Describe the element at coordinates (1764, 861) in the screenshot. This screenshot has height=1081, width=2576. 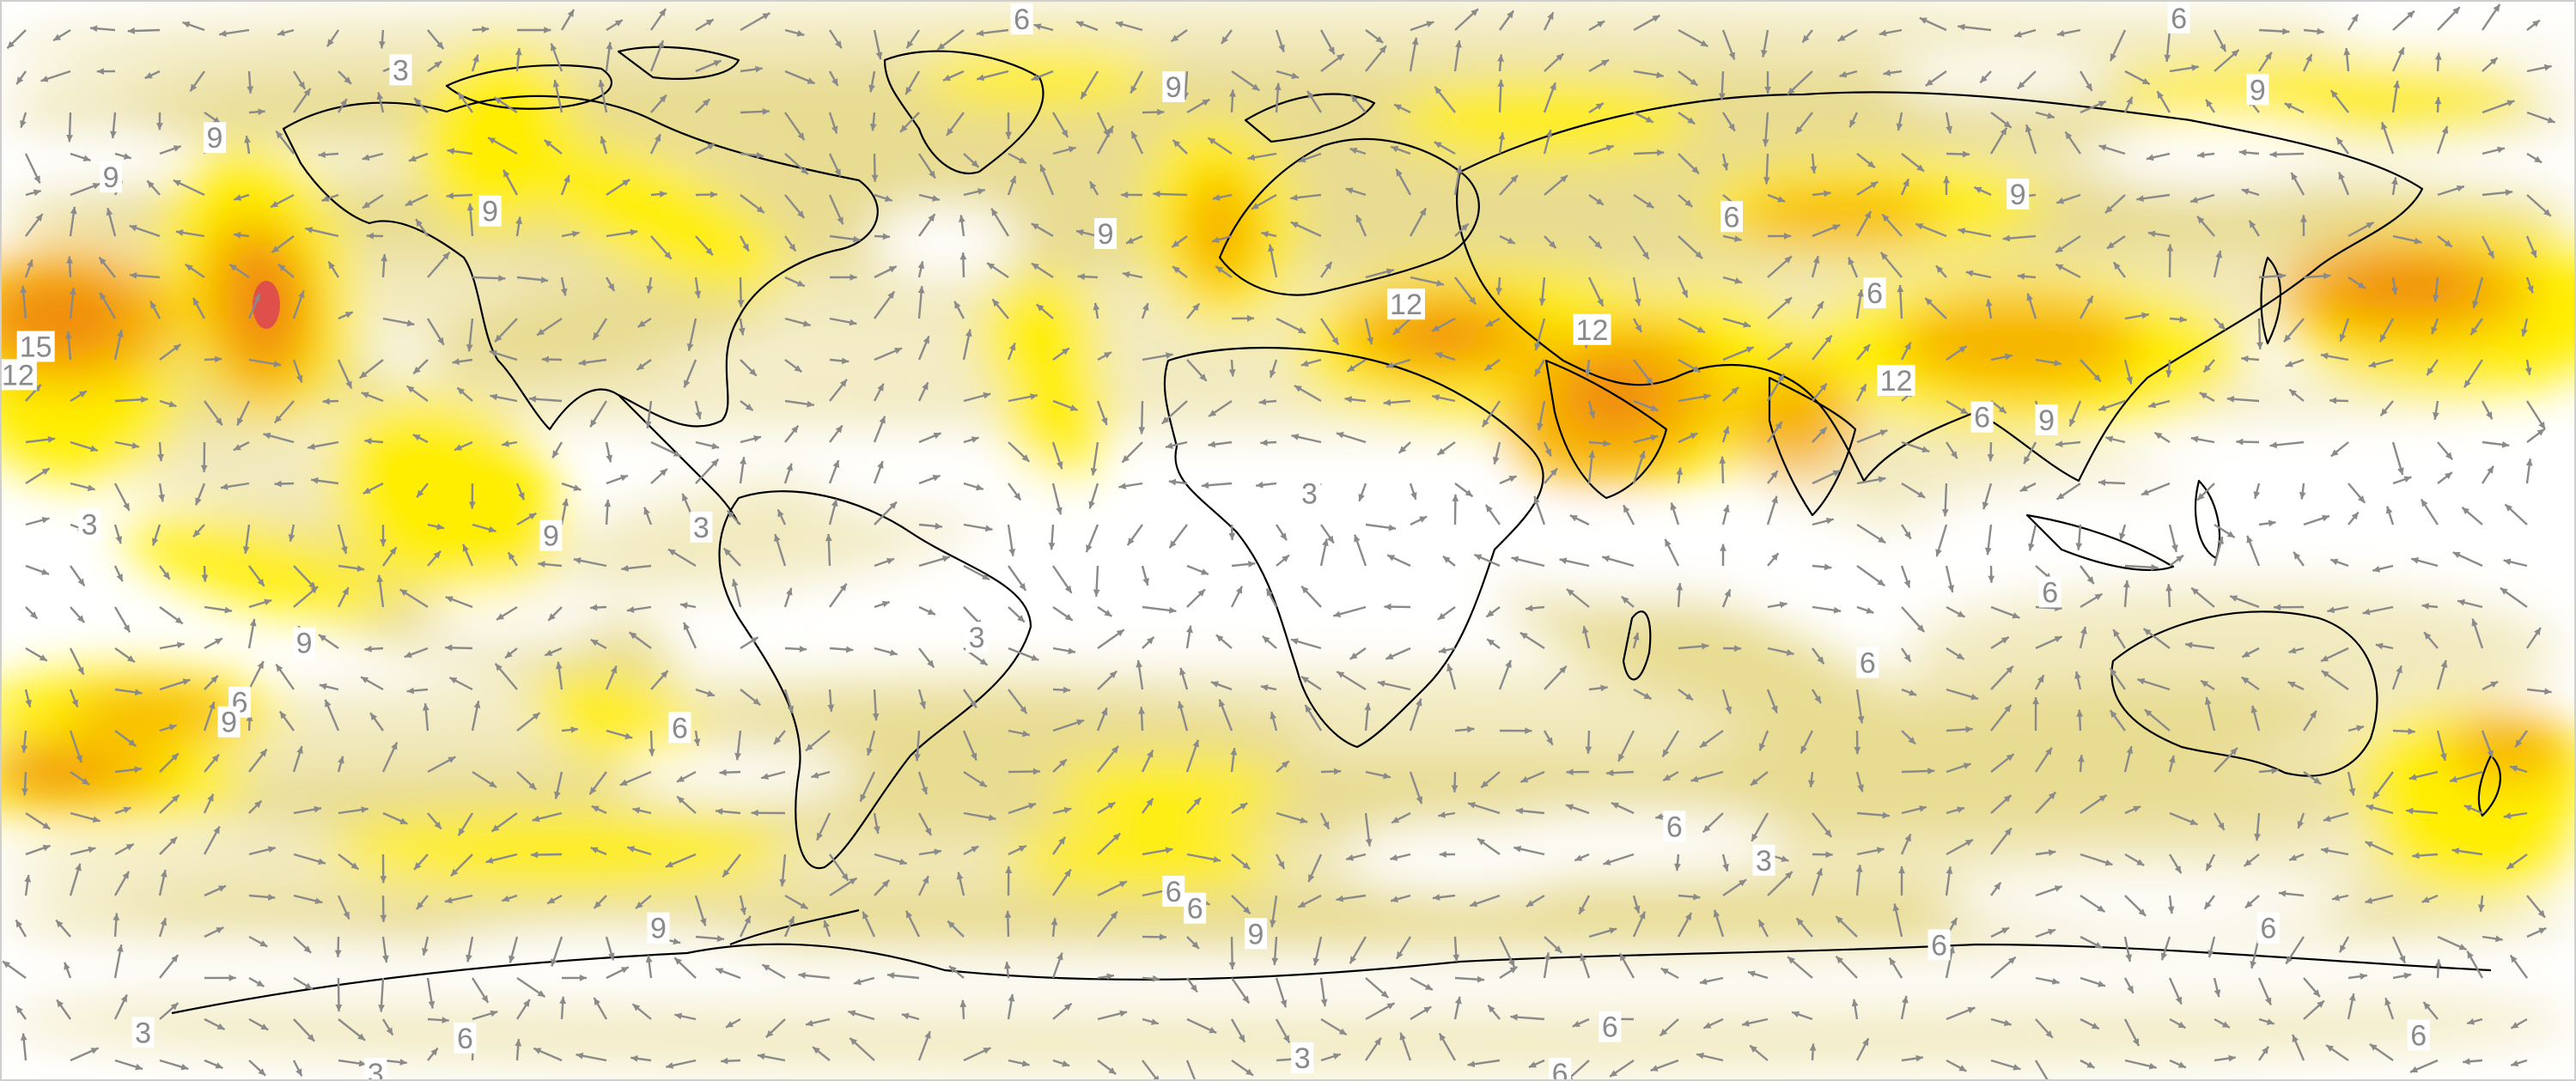
I see `contour-label: 3` at that location.